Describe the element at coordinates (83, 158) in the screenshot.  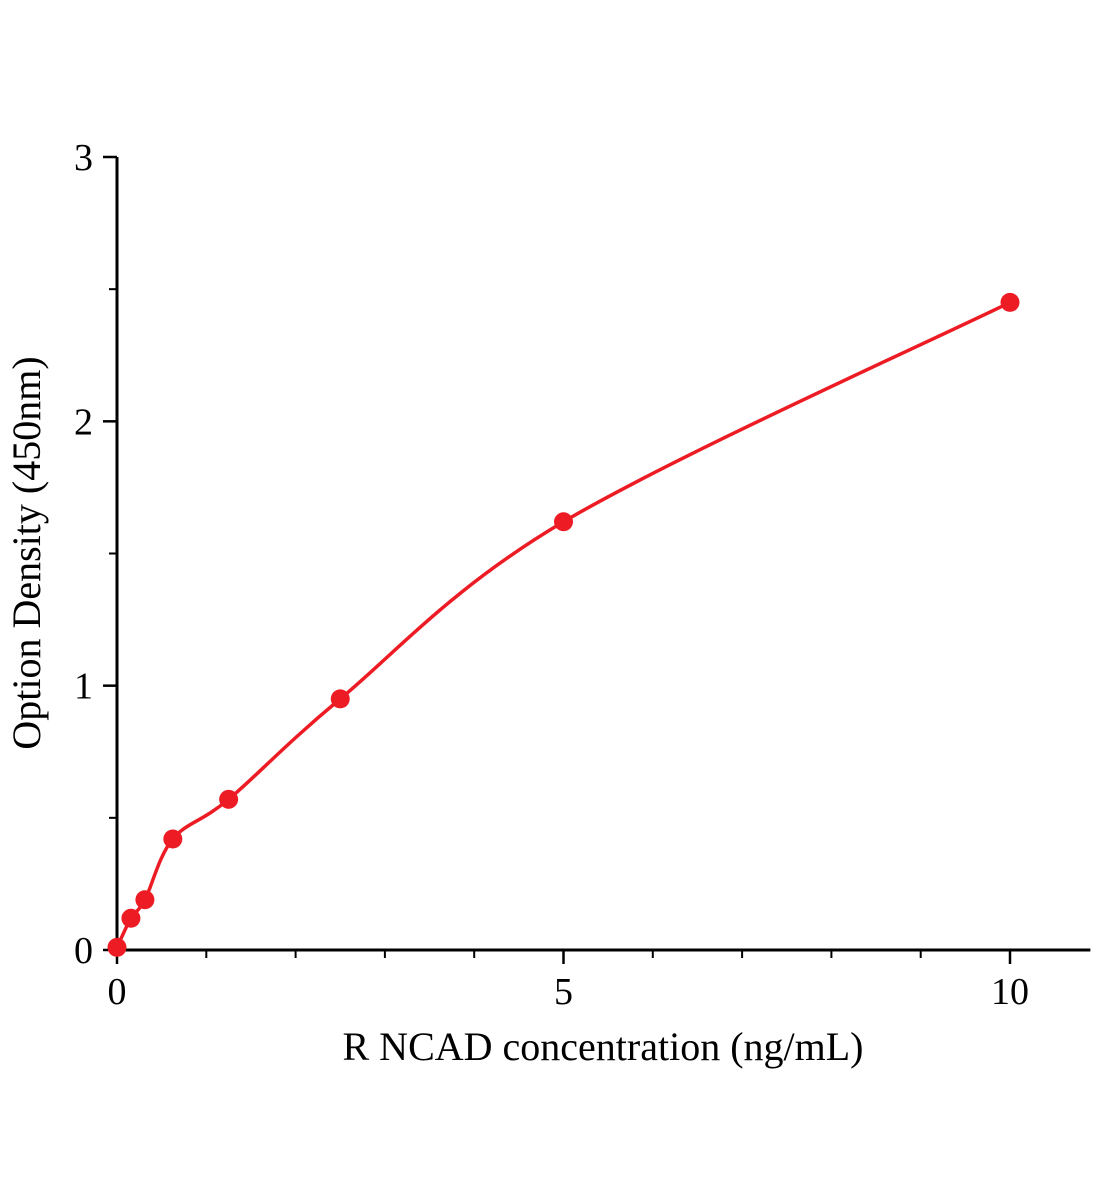
I see `y-tick-label: 3` at that location.